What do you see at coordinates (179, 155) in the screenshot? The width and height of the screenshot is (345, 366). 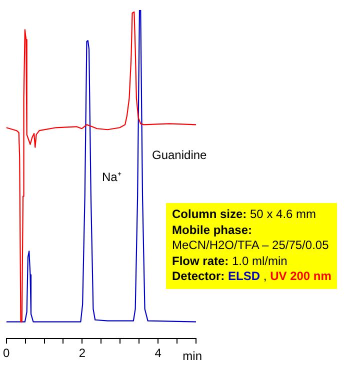 I see `annotation: Guanidine` at bounding box center [179, 155].